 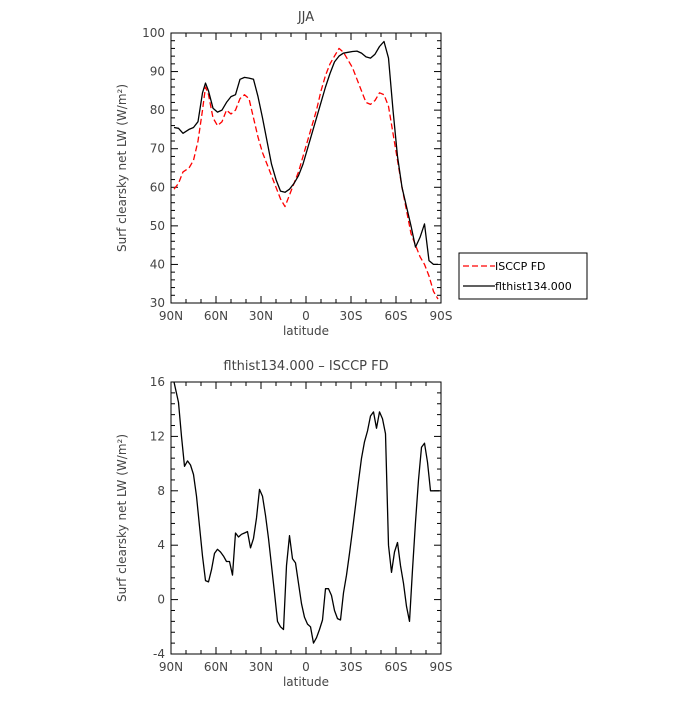 What do you see at coordinates (520, 266) in the screenshot?
I see `legend-label: ISCCP FD` at bounding box center [520, 266].